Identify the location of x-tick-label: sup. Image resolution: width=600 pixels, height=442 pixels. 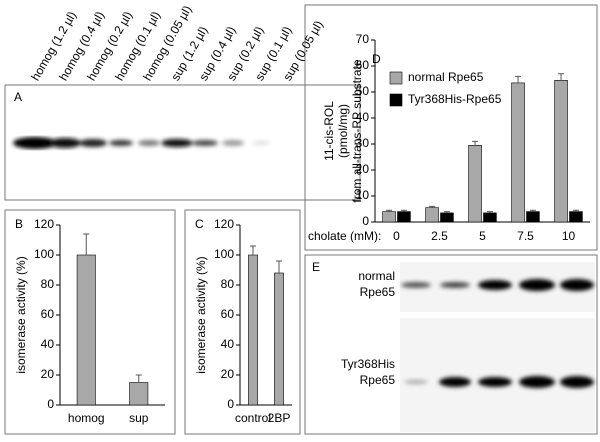
(139, 418).